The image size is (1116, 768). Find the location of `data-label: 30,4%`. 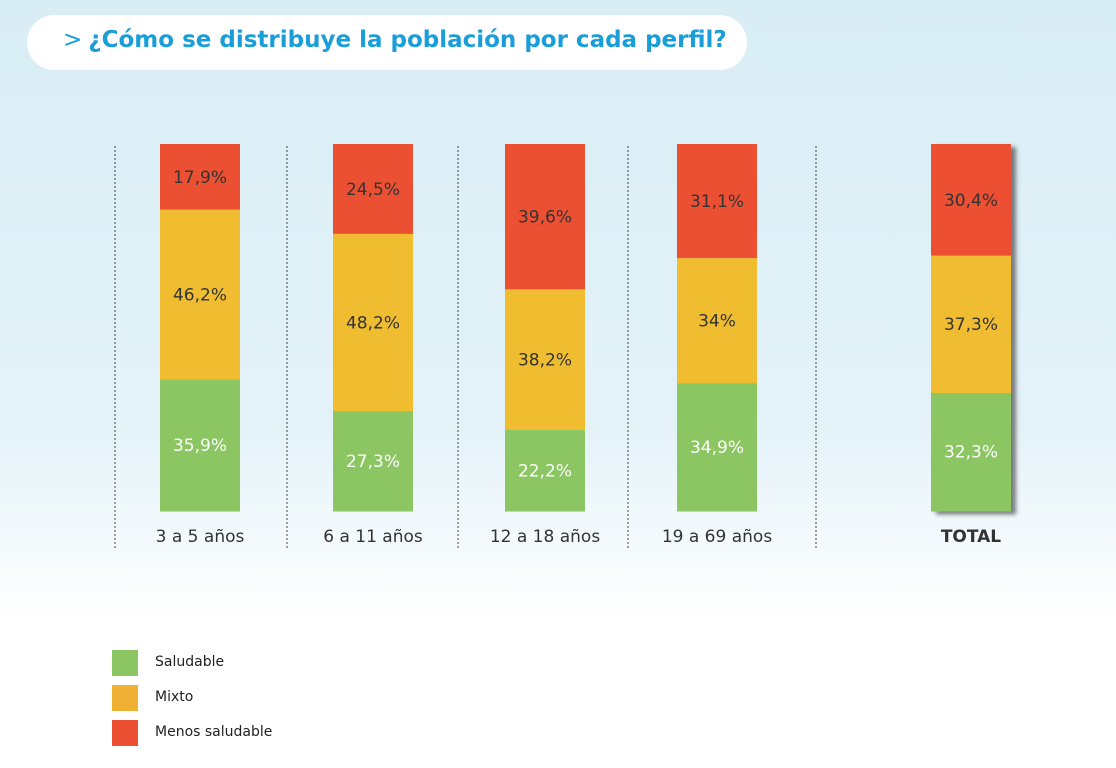

data-label: 30,4% is located at coordinates (971, 201).